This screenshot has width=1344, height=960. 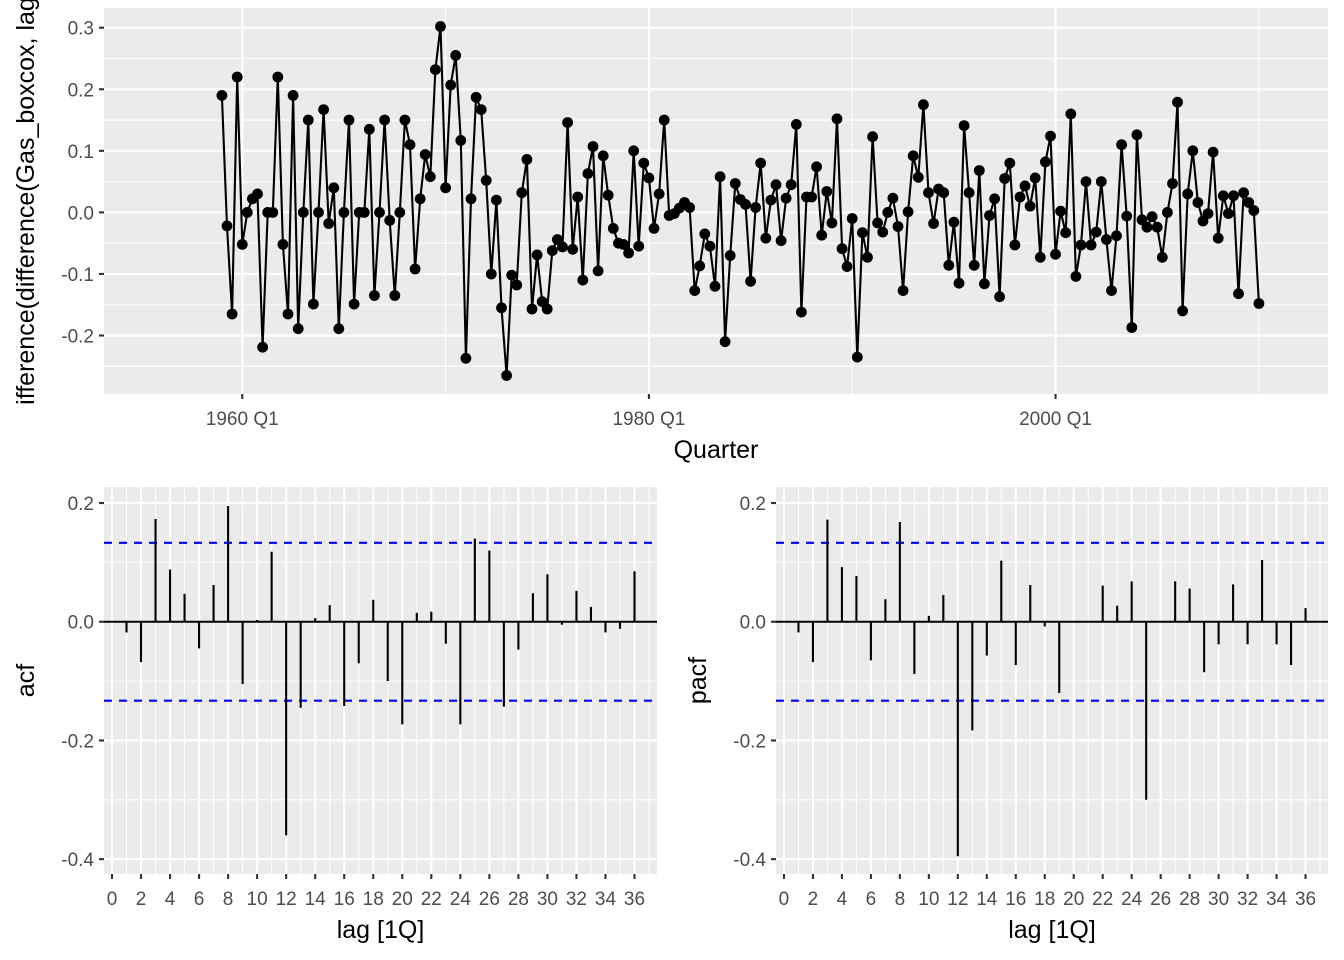 What do you see at coordinates (606, 899) in the screenshot?
I see `x-tick-label: 34` at bounding box center [606, 899].